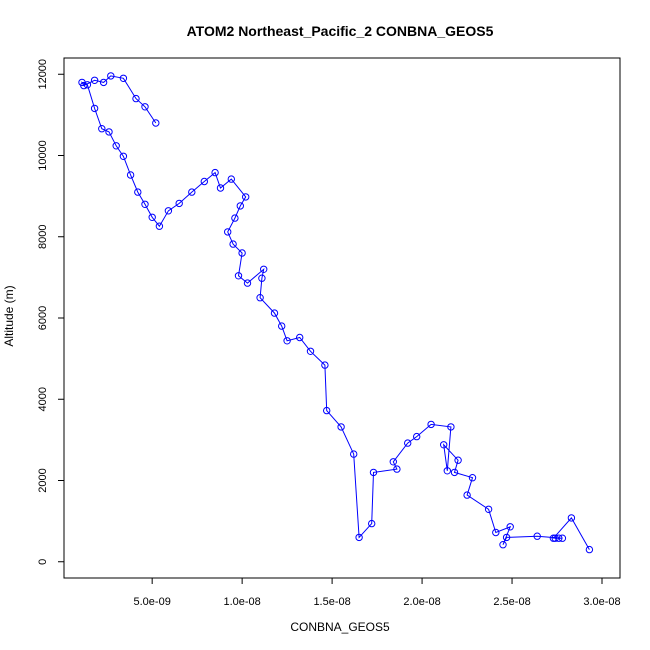  Describe the element at coordinates (340, 627) in the screenshot. I see `x-axis-label: CONBNA_GEOS5` at that location.